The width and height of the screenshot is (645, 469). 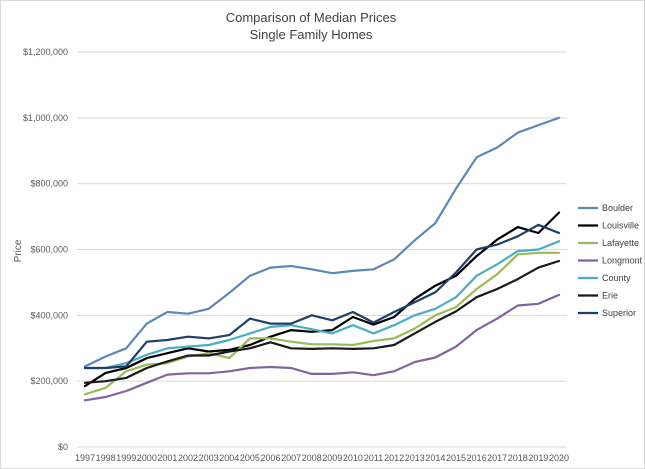 What do you see at coordinates (49, 381) in the screenshot?
I see `y-tick-label: $200,000` at bounding box center [49, 381].